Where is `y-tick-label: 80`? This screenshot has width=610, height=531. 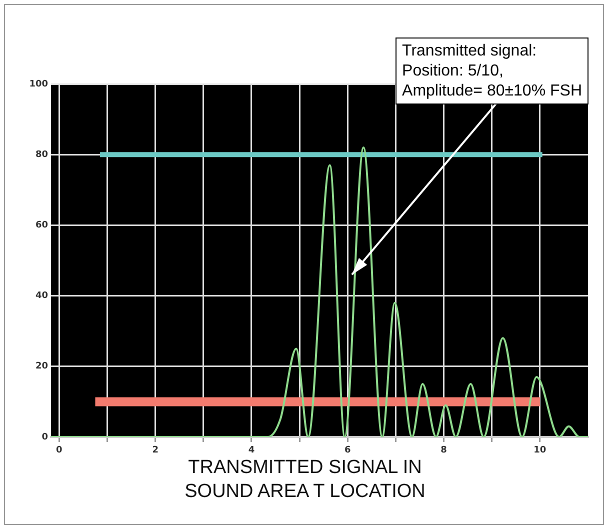
y-tick-label: 80 is located at coordinates (41, 155).